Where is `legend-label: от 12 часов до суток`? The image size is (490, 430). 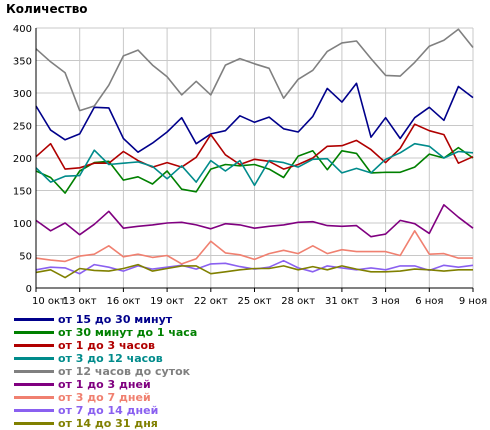 legend-label: от 12 часов до суток is located at coordinates (124, 371).